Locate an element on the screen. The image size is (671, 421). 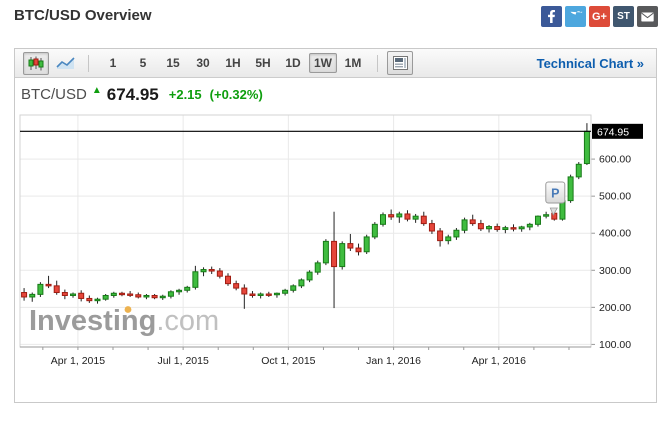
timeframe-button-5: 5 is located at coordinates (143, 63).